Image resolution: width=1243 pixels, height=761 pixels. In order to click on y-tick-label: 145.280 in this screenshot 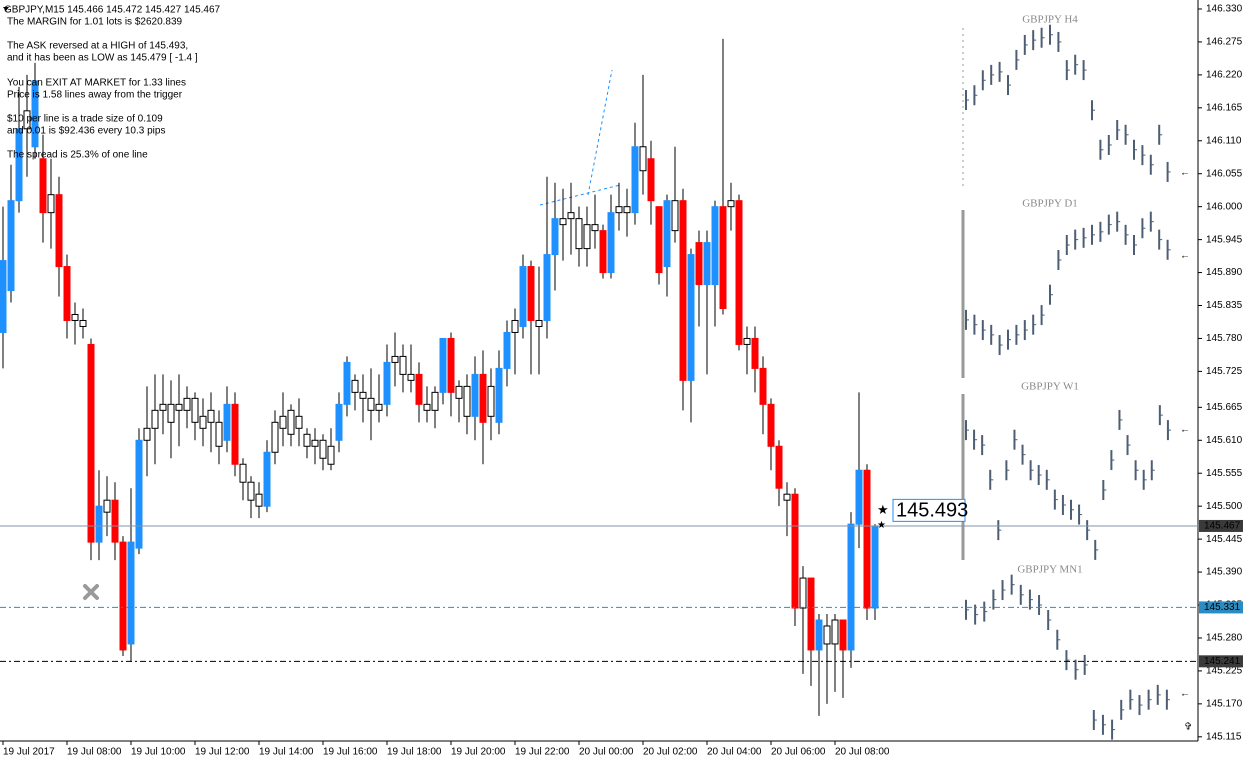, I will do `click(1224, 638)`.